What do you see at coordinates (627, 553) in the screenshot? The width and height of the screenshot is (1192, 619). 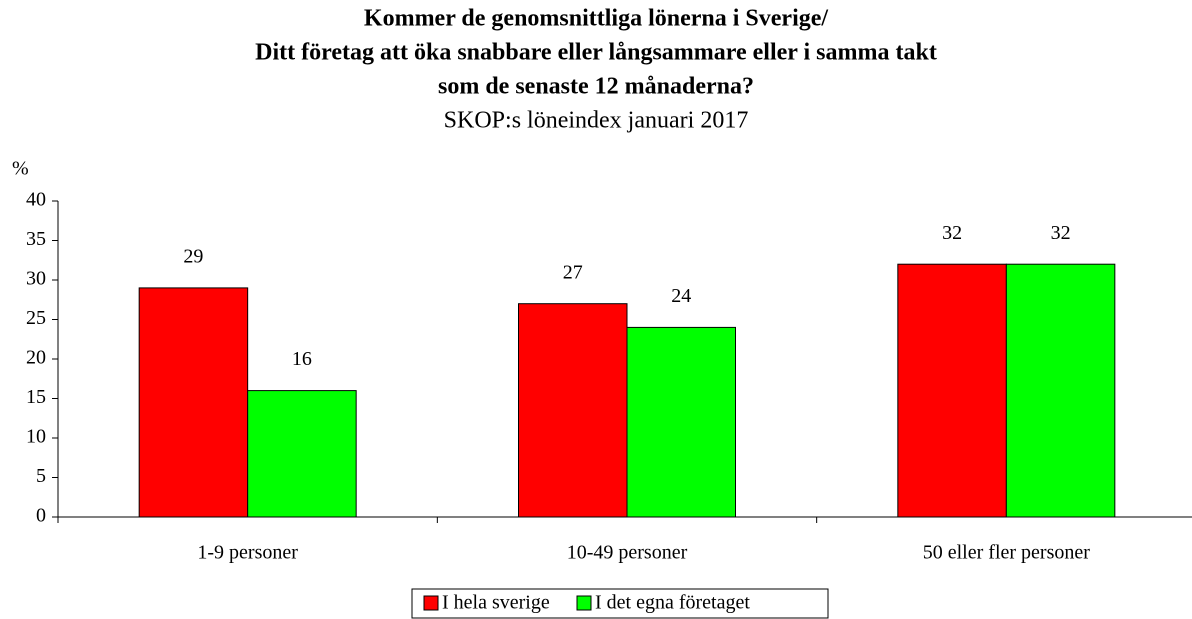 I see `x-tick-label: 10-49 personer` at bounding box center [627, 553].